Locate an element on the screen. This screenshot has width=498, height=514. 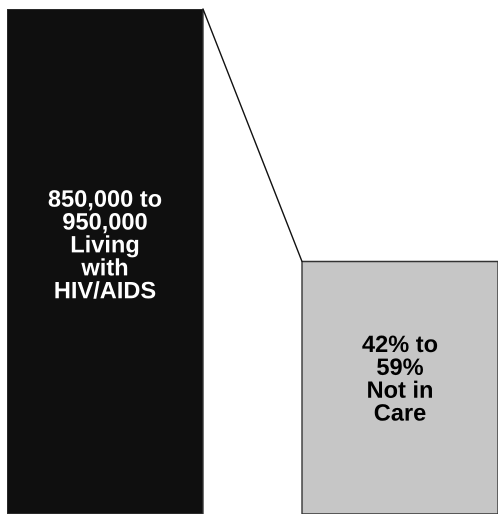
annotation: 42% to 59% Not in Care is located at coordinates (400, 378).